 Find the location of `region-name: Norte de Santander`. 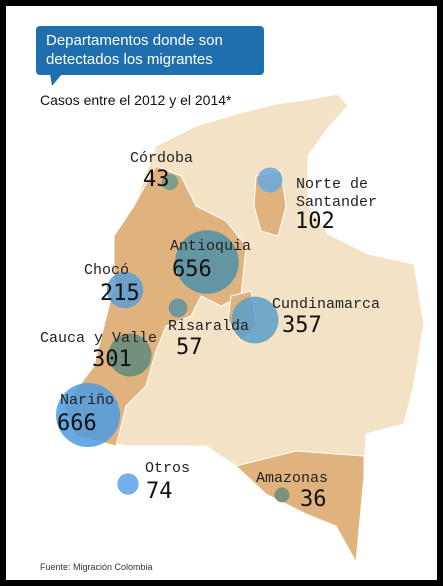

region-name: Norte de Santander is located at coordinates (337, 193).